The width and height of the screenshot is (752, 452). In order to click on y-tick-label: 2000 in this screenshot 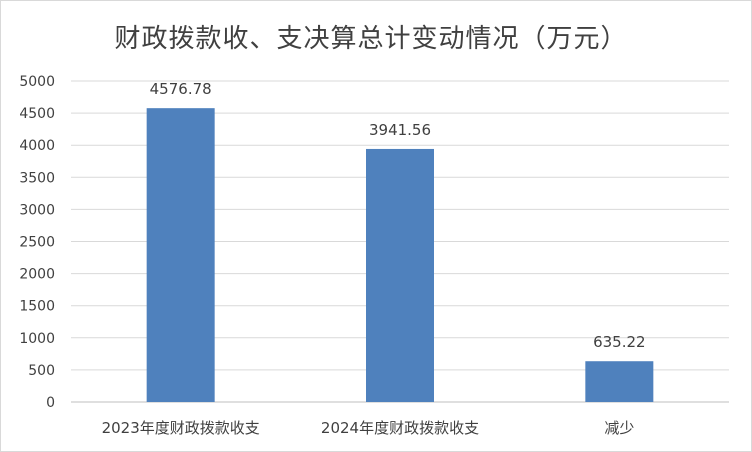, I will do `click(37, 275)`.